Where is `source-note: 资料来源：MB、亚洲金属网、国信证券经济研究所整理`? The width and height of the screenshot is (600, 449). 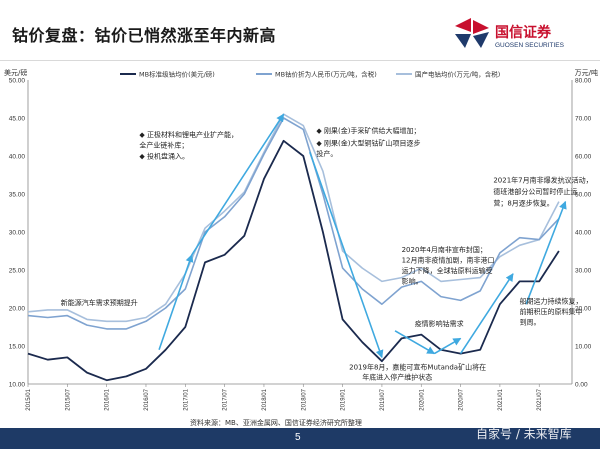 source-note: 资料来源：MB、亚洲金属网、国信证券经济研究所整理 is located at coordinates (276, 423).